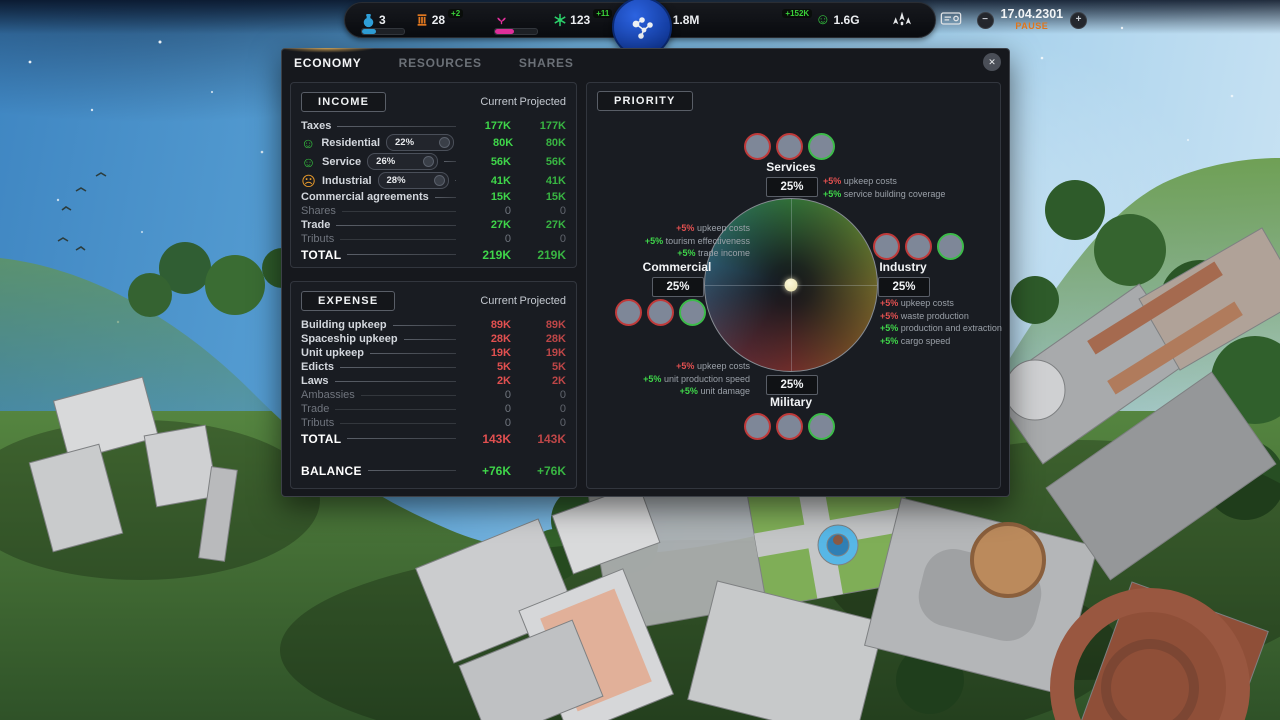  I want to click on row-label: TOTAL, so click(321, 438).